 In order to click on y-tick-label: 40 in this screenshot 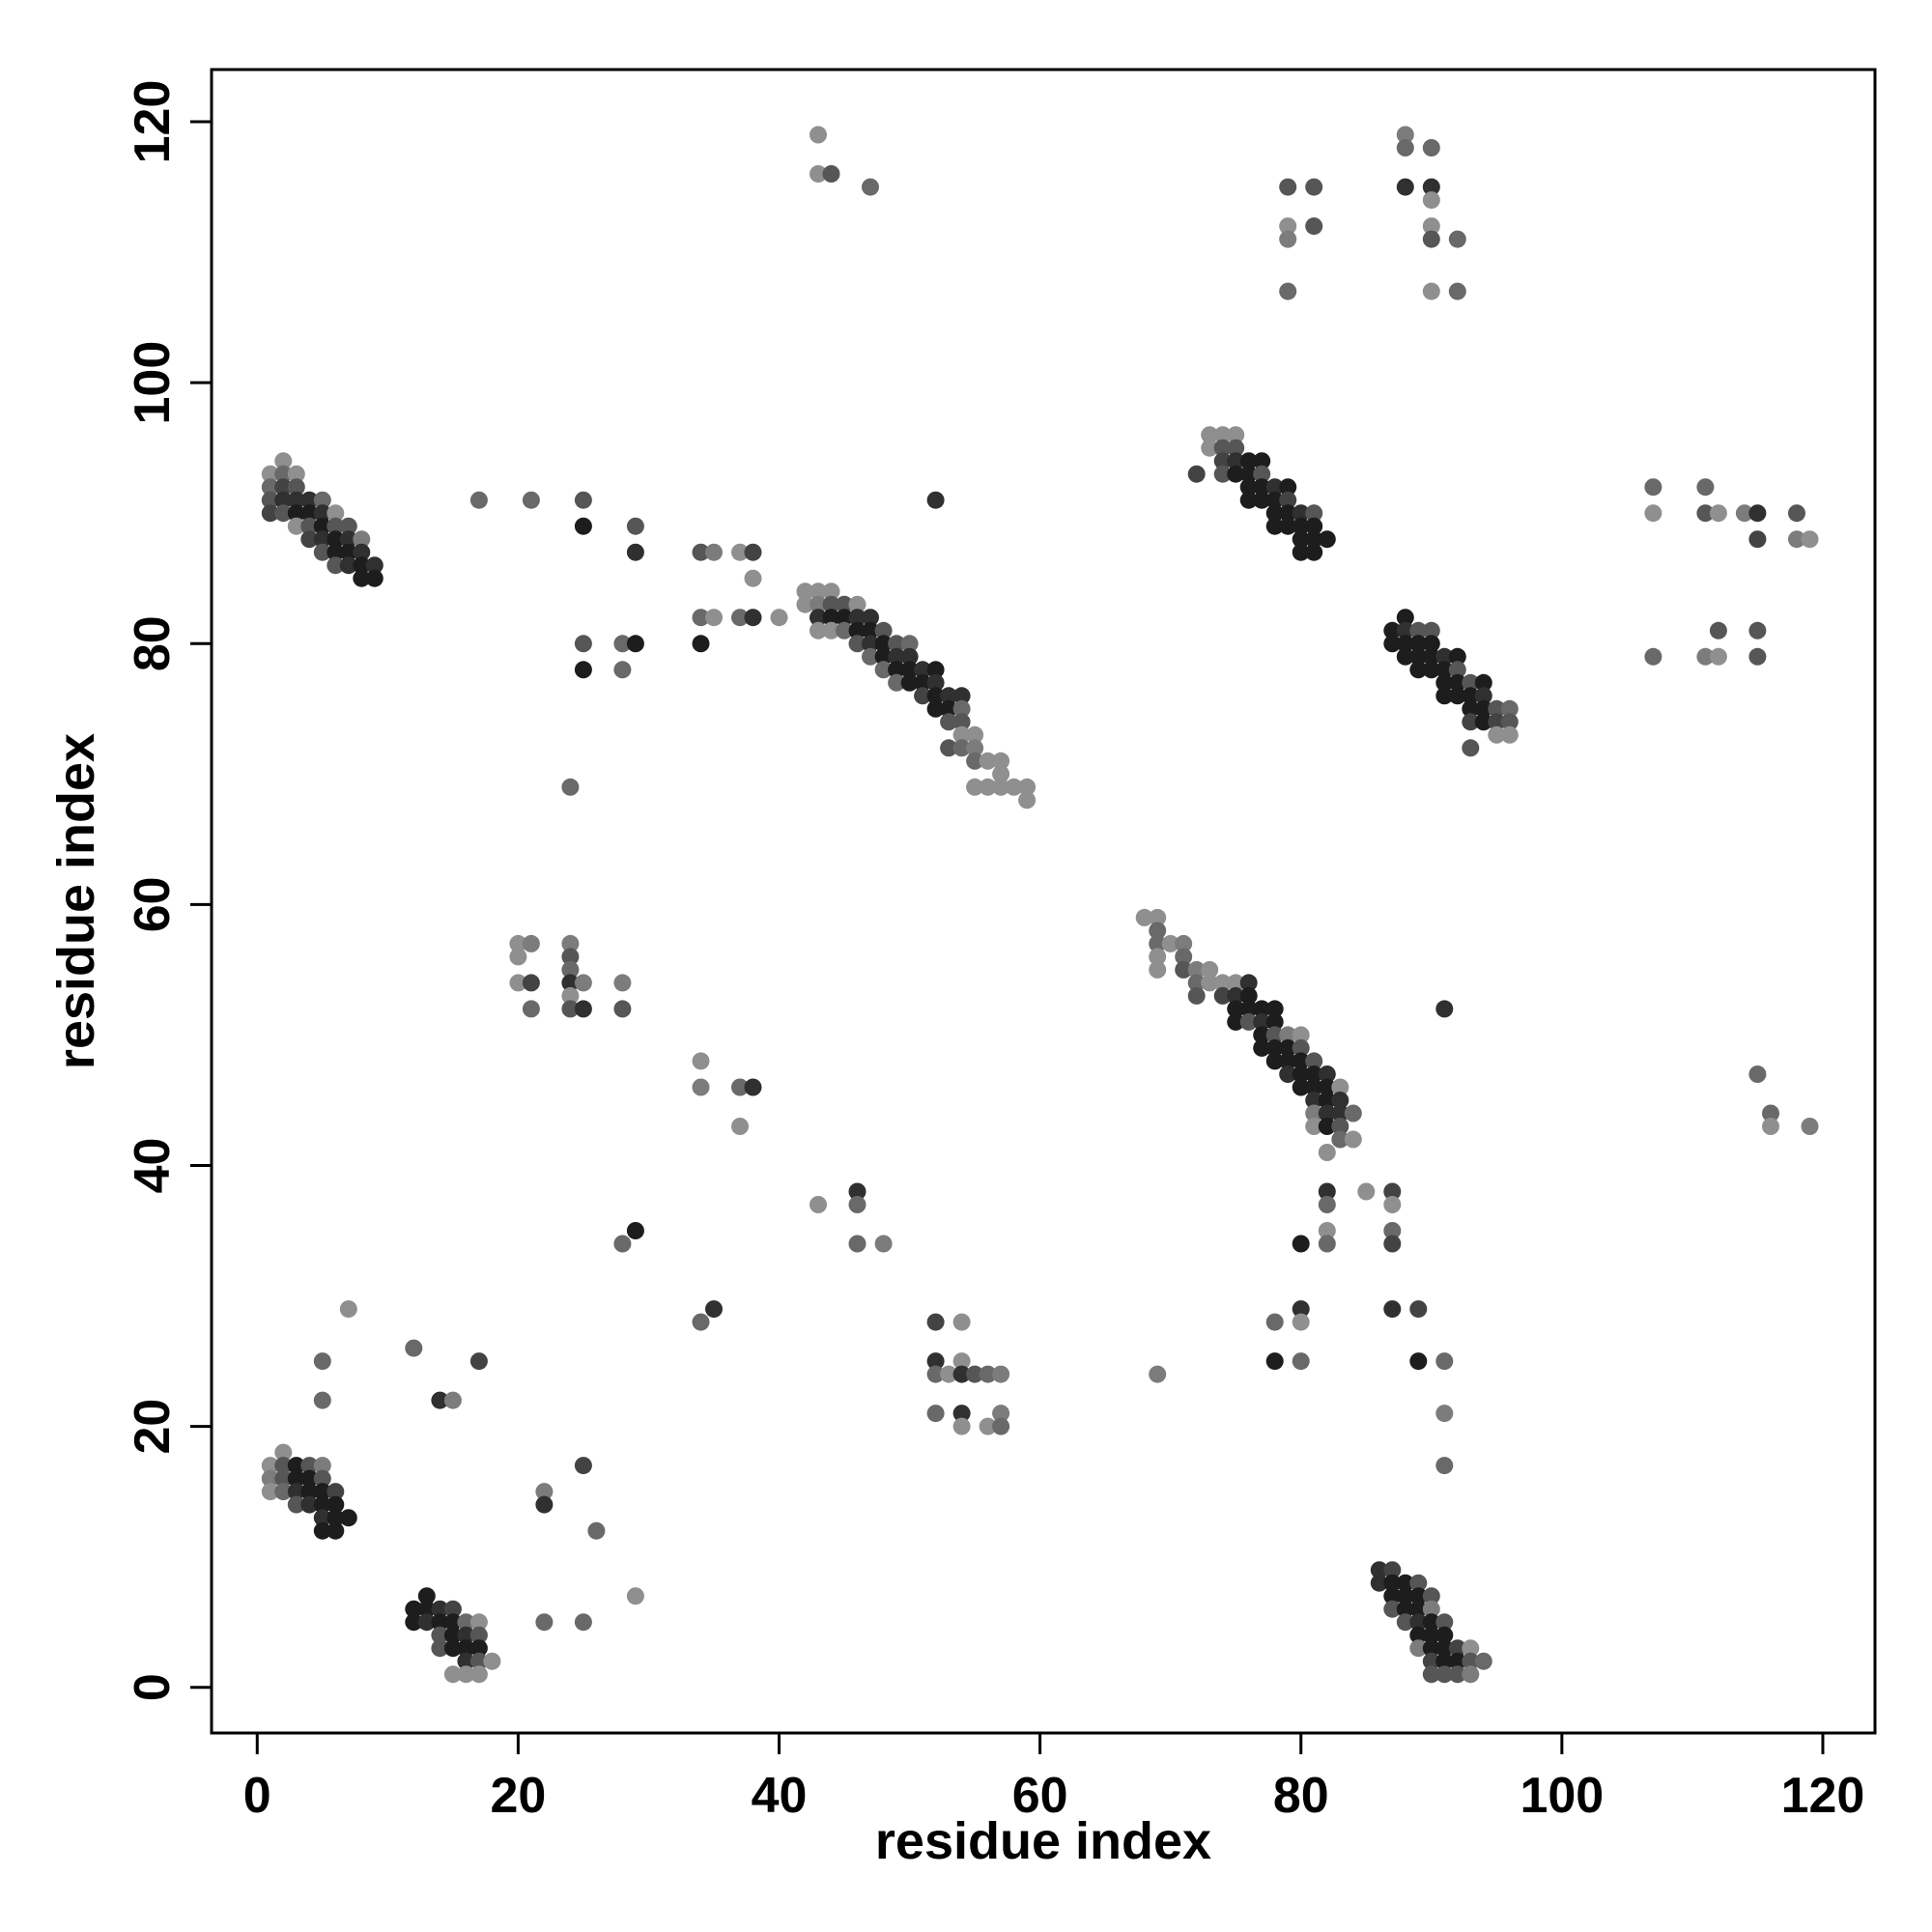, I will do `click(153, 1166)`.